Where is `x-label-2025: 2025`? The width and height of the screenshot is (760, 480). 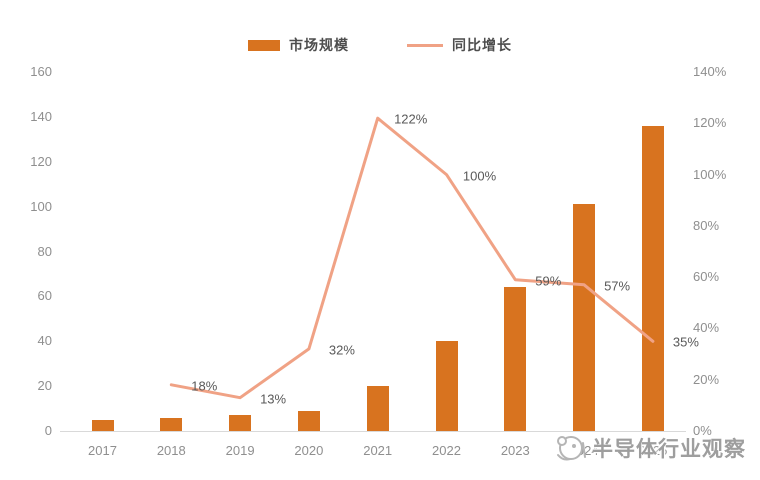 x-label-2025: 2025 is located at coordinates (653, 450).